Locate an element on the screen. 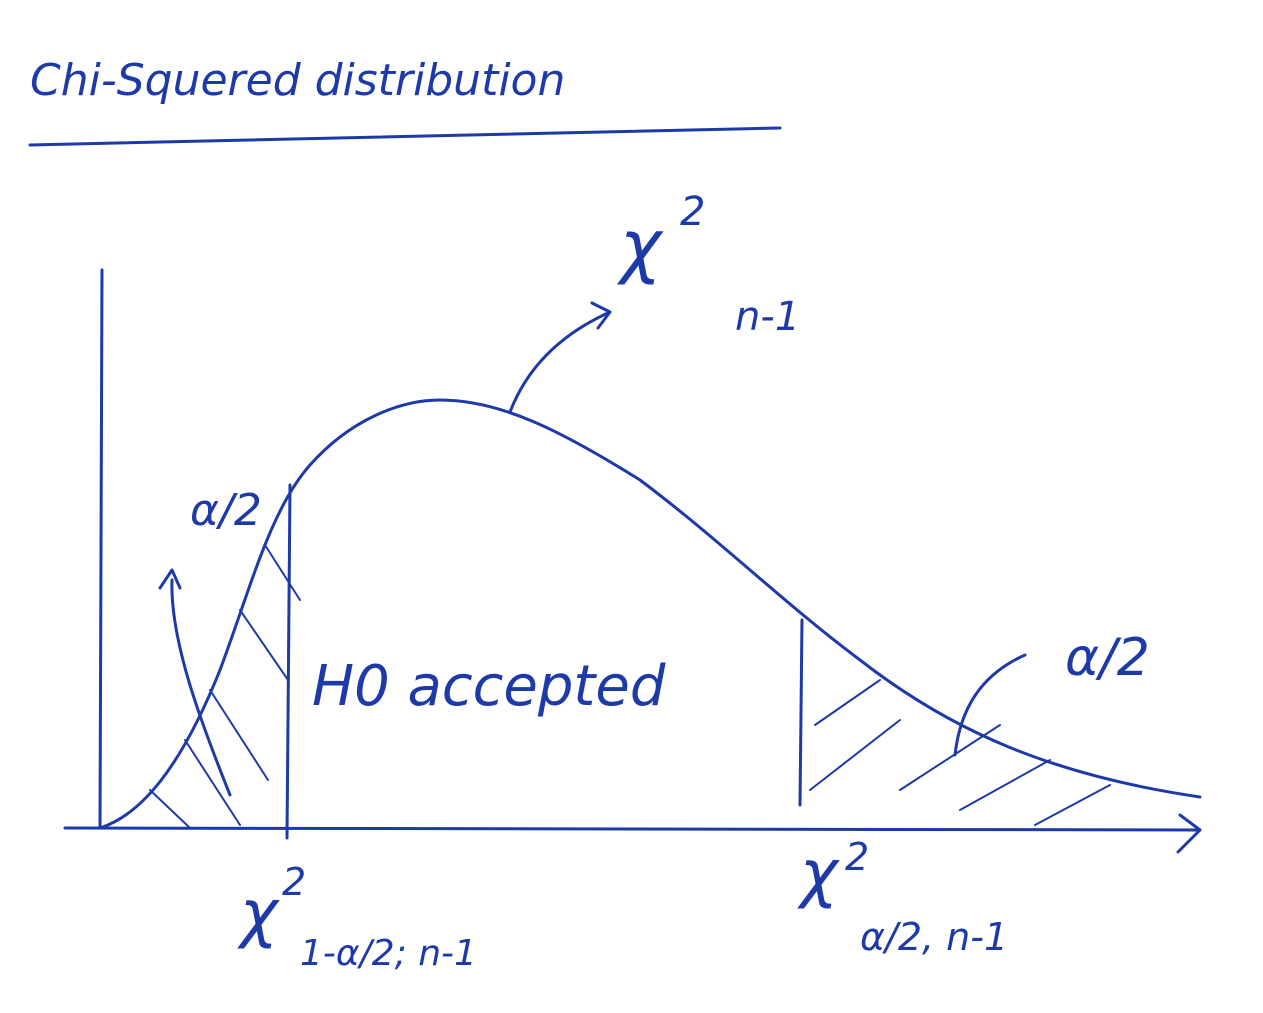  x-axis is located at coordinates (632, 833).